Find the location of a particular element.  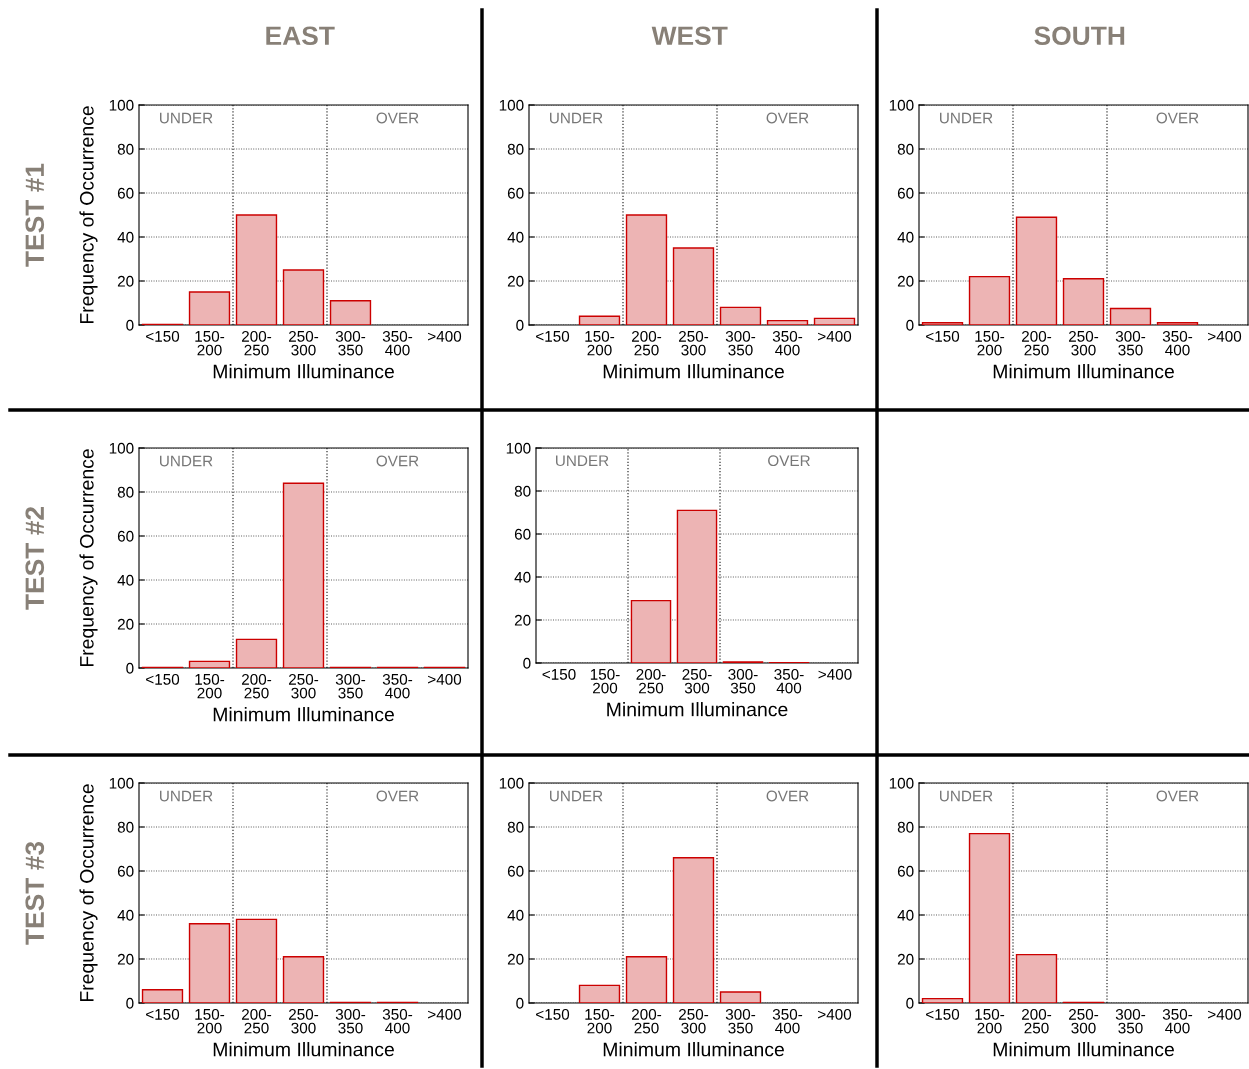

y-axis-title: Frequency of Occurrence is located at coordinates (88, 558).